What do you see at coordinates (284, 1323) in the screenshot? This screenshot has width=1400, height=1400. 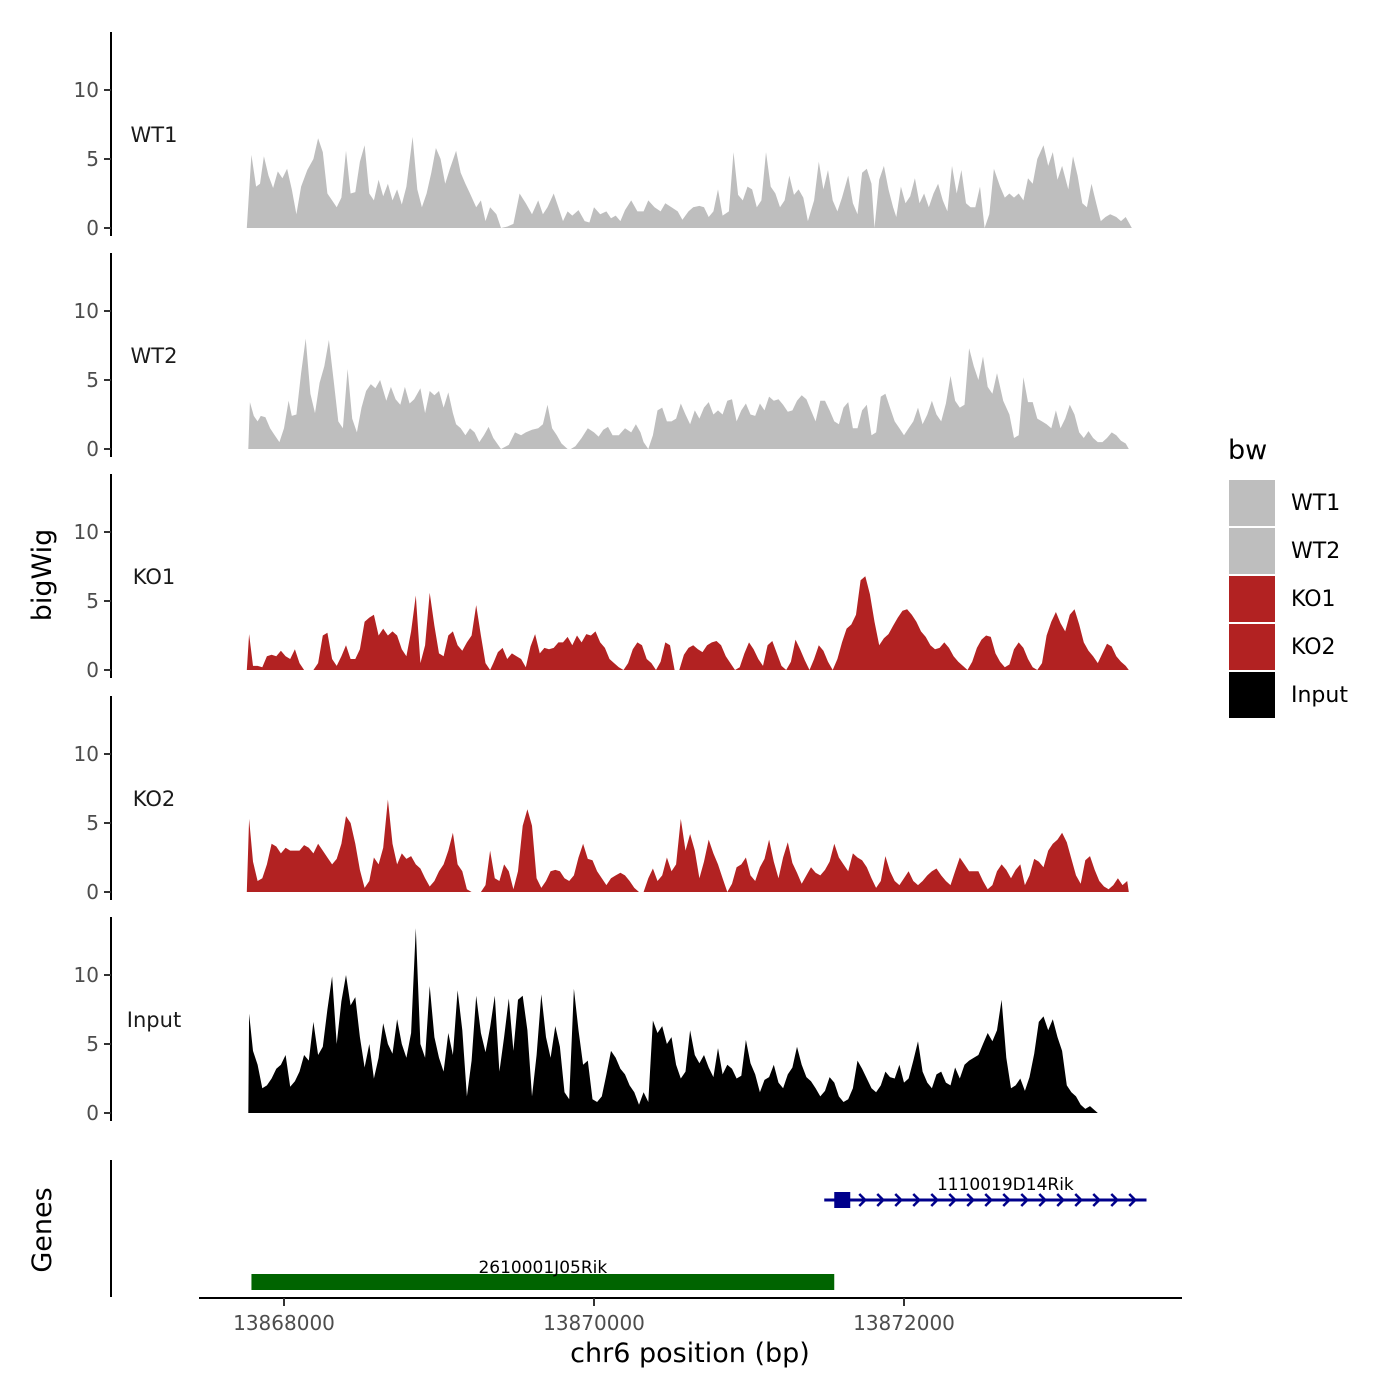 I see `x-tick-label: 13868000` at bounding box center [284, 1323].